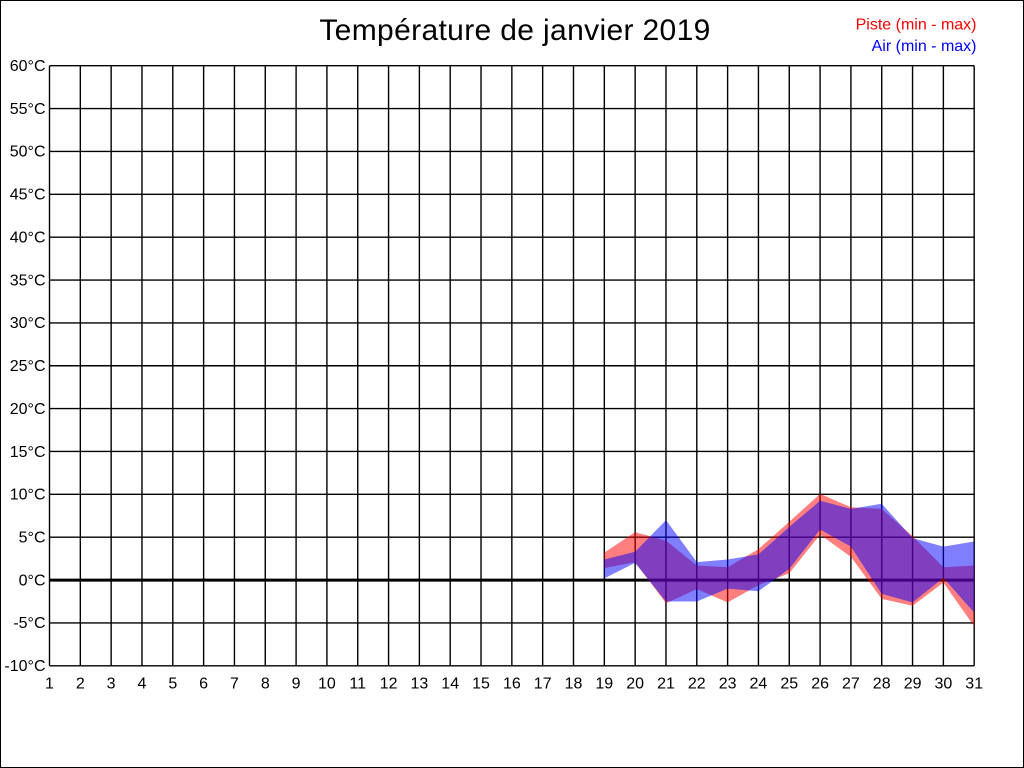  I want to click on svg-text: 17, so click(543, 683).